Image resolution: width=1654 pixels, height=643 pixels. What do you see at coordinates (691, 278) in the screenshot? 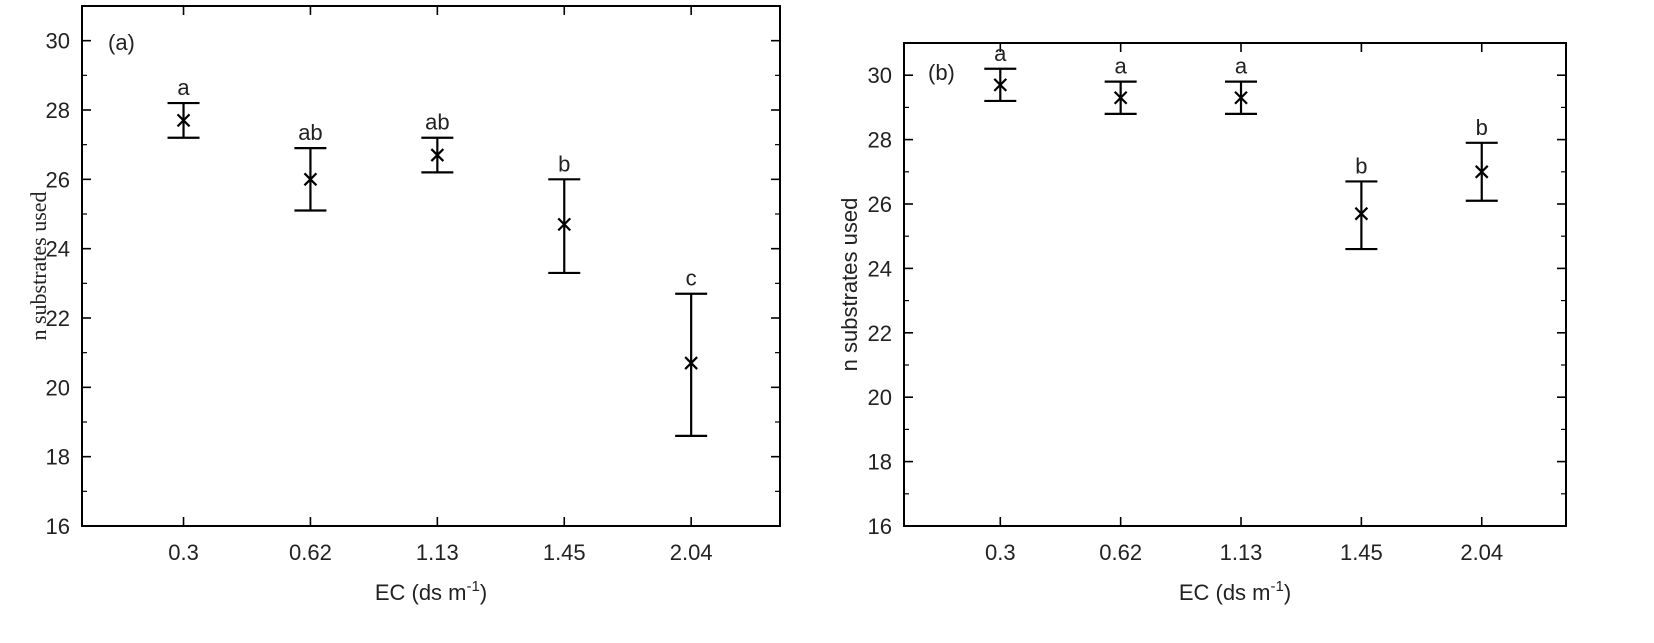
I see `significance-label: c` at bounding box center [691, 278].